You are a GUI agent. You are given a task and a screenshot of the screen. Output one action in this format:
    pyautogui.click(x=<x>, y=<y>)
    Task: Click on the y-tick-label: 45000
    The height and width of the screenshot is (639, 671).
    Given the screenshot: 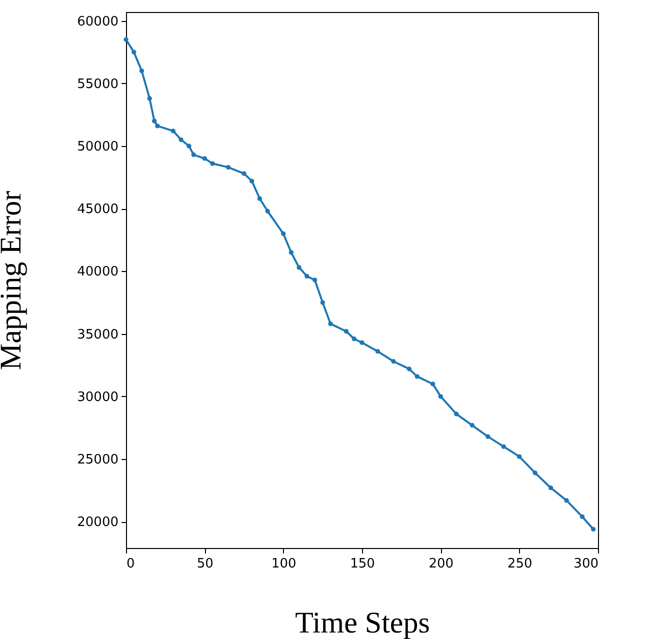 What is the action you would take?
    pyautogui.click(x=97, y=210)
    